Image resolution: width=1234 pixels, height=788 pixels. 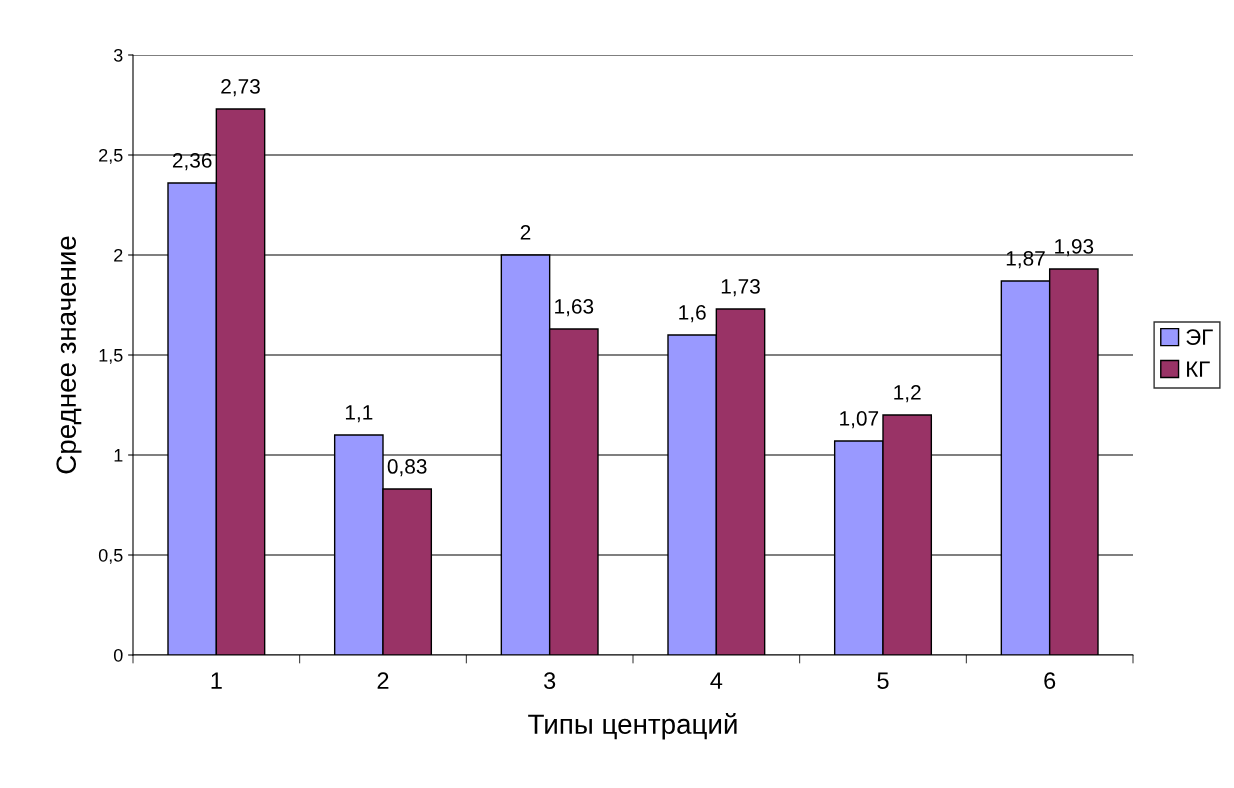 I want to click on data-label: 1,63, so click(x=574, y=308).